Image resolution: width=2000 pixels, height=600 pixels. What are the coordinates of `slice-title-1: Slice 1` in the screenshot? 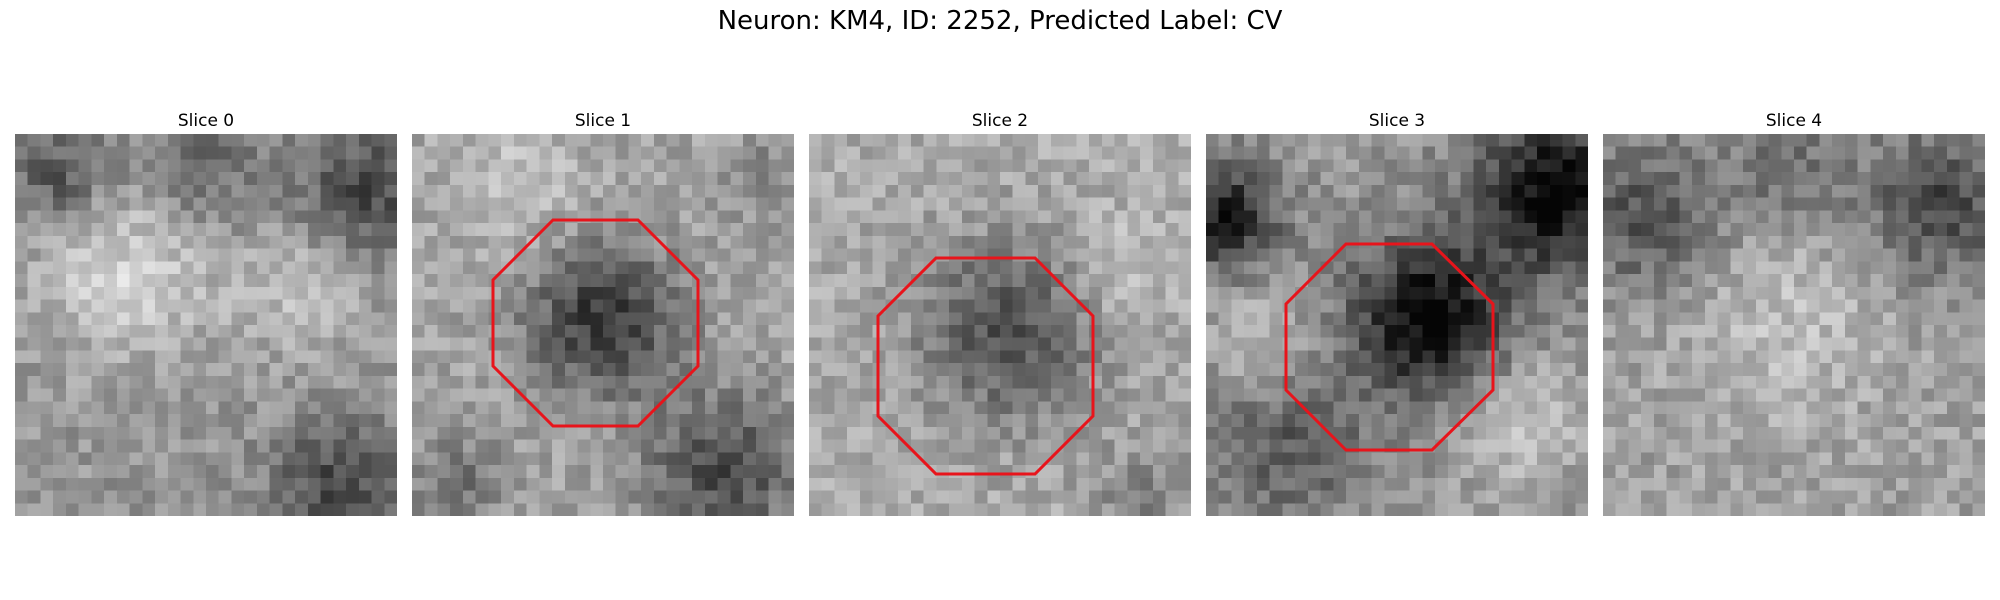 It's located at (603, 121).